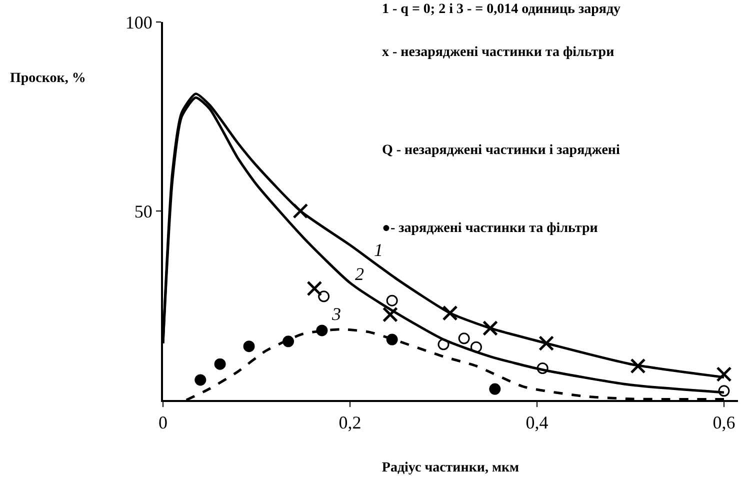 The height and width of the screenshot is (481, 748). I want to click on annotation: Q - незаряджені частинки і заряджені, so click(501, 150).